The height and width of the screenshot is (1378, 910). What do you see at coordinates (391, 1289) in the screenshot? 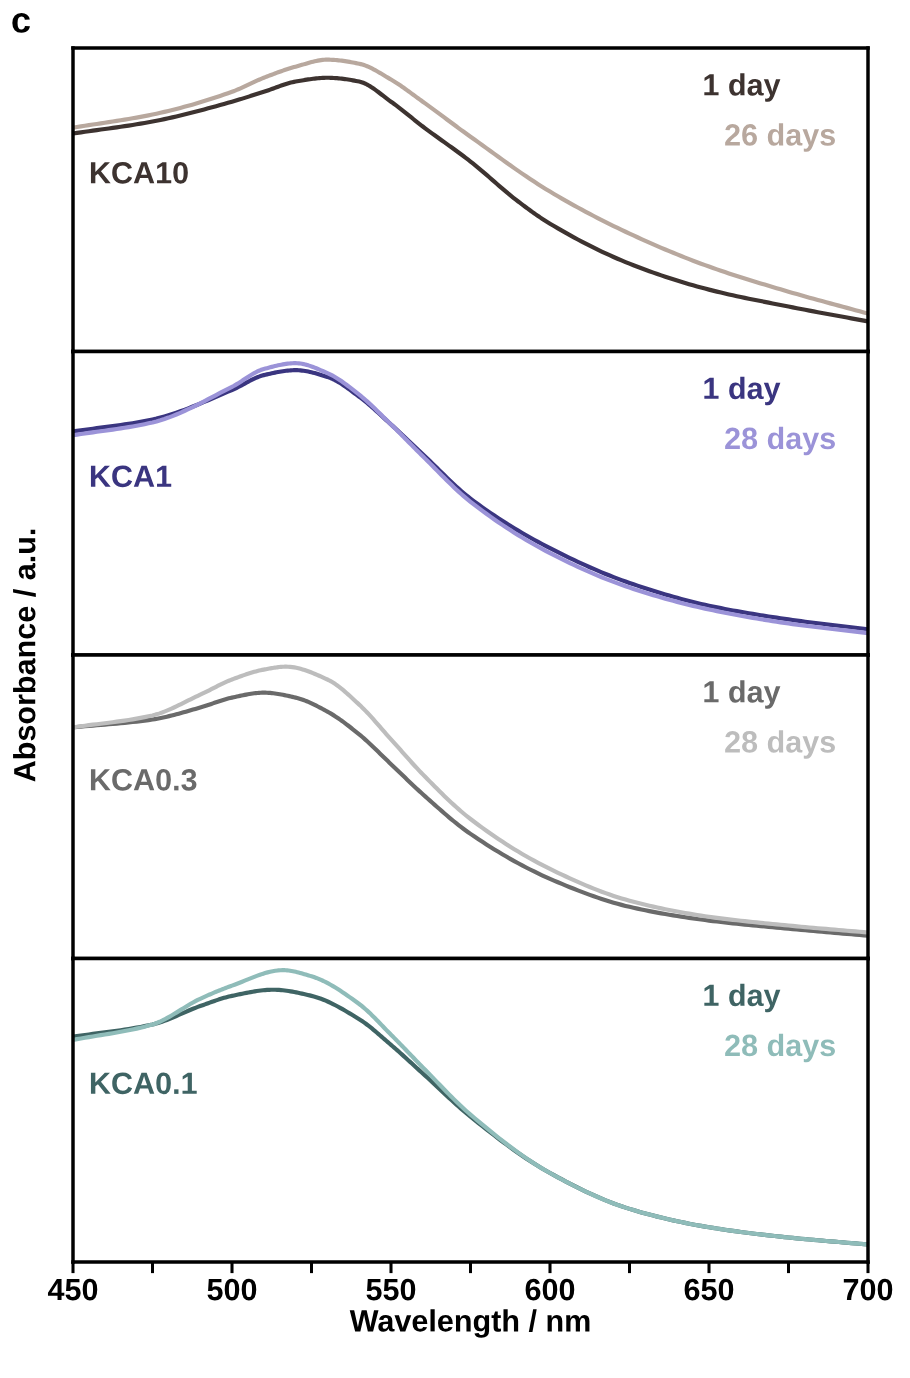
I see `x-tick-label: 550` at bounding box center [391, 1289].